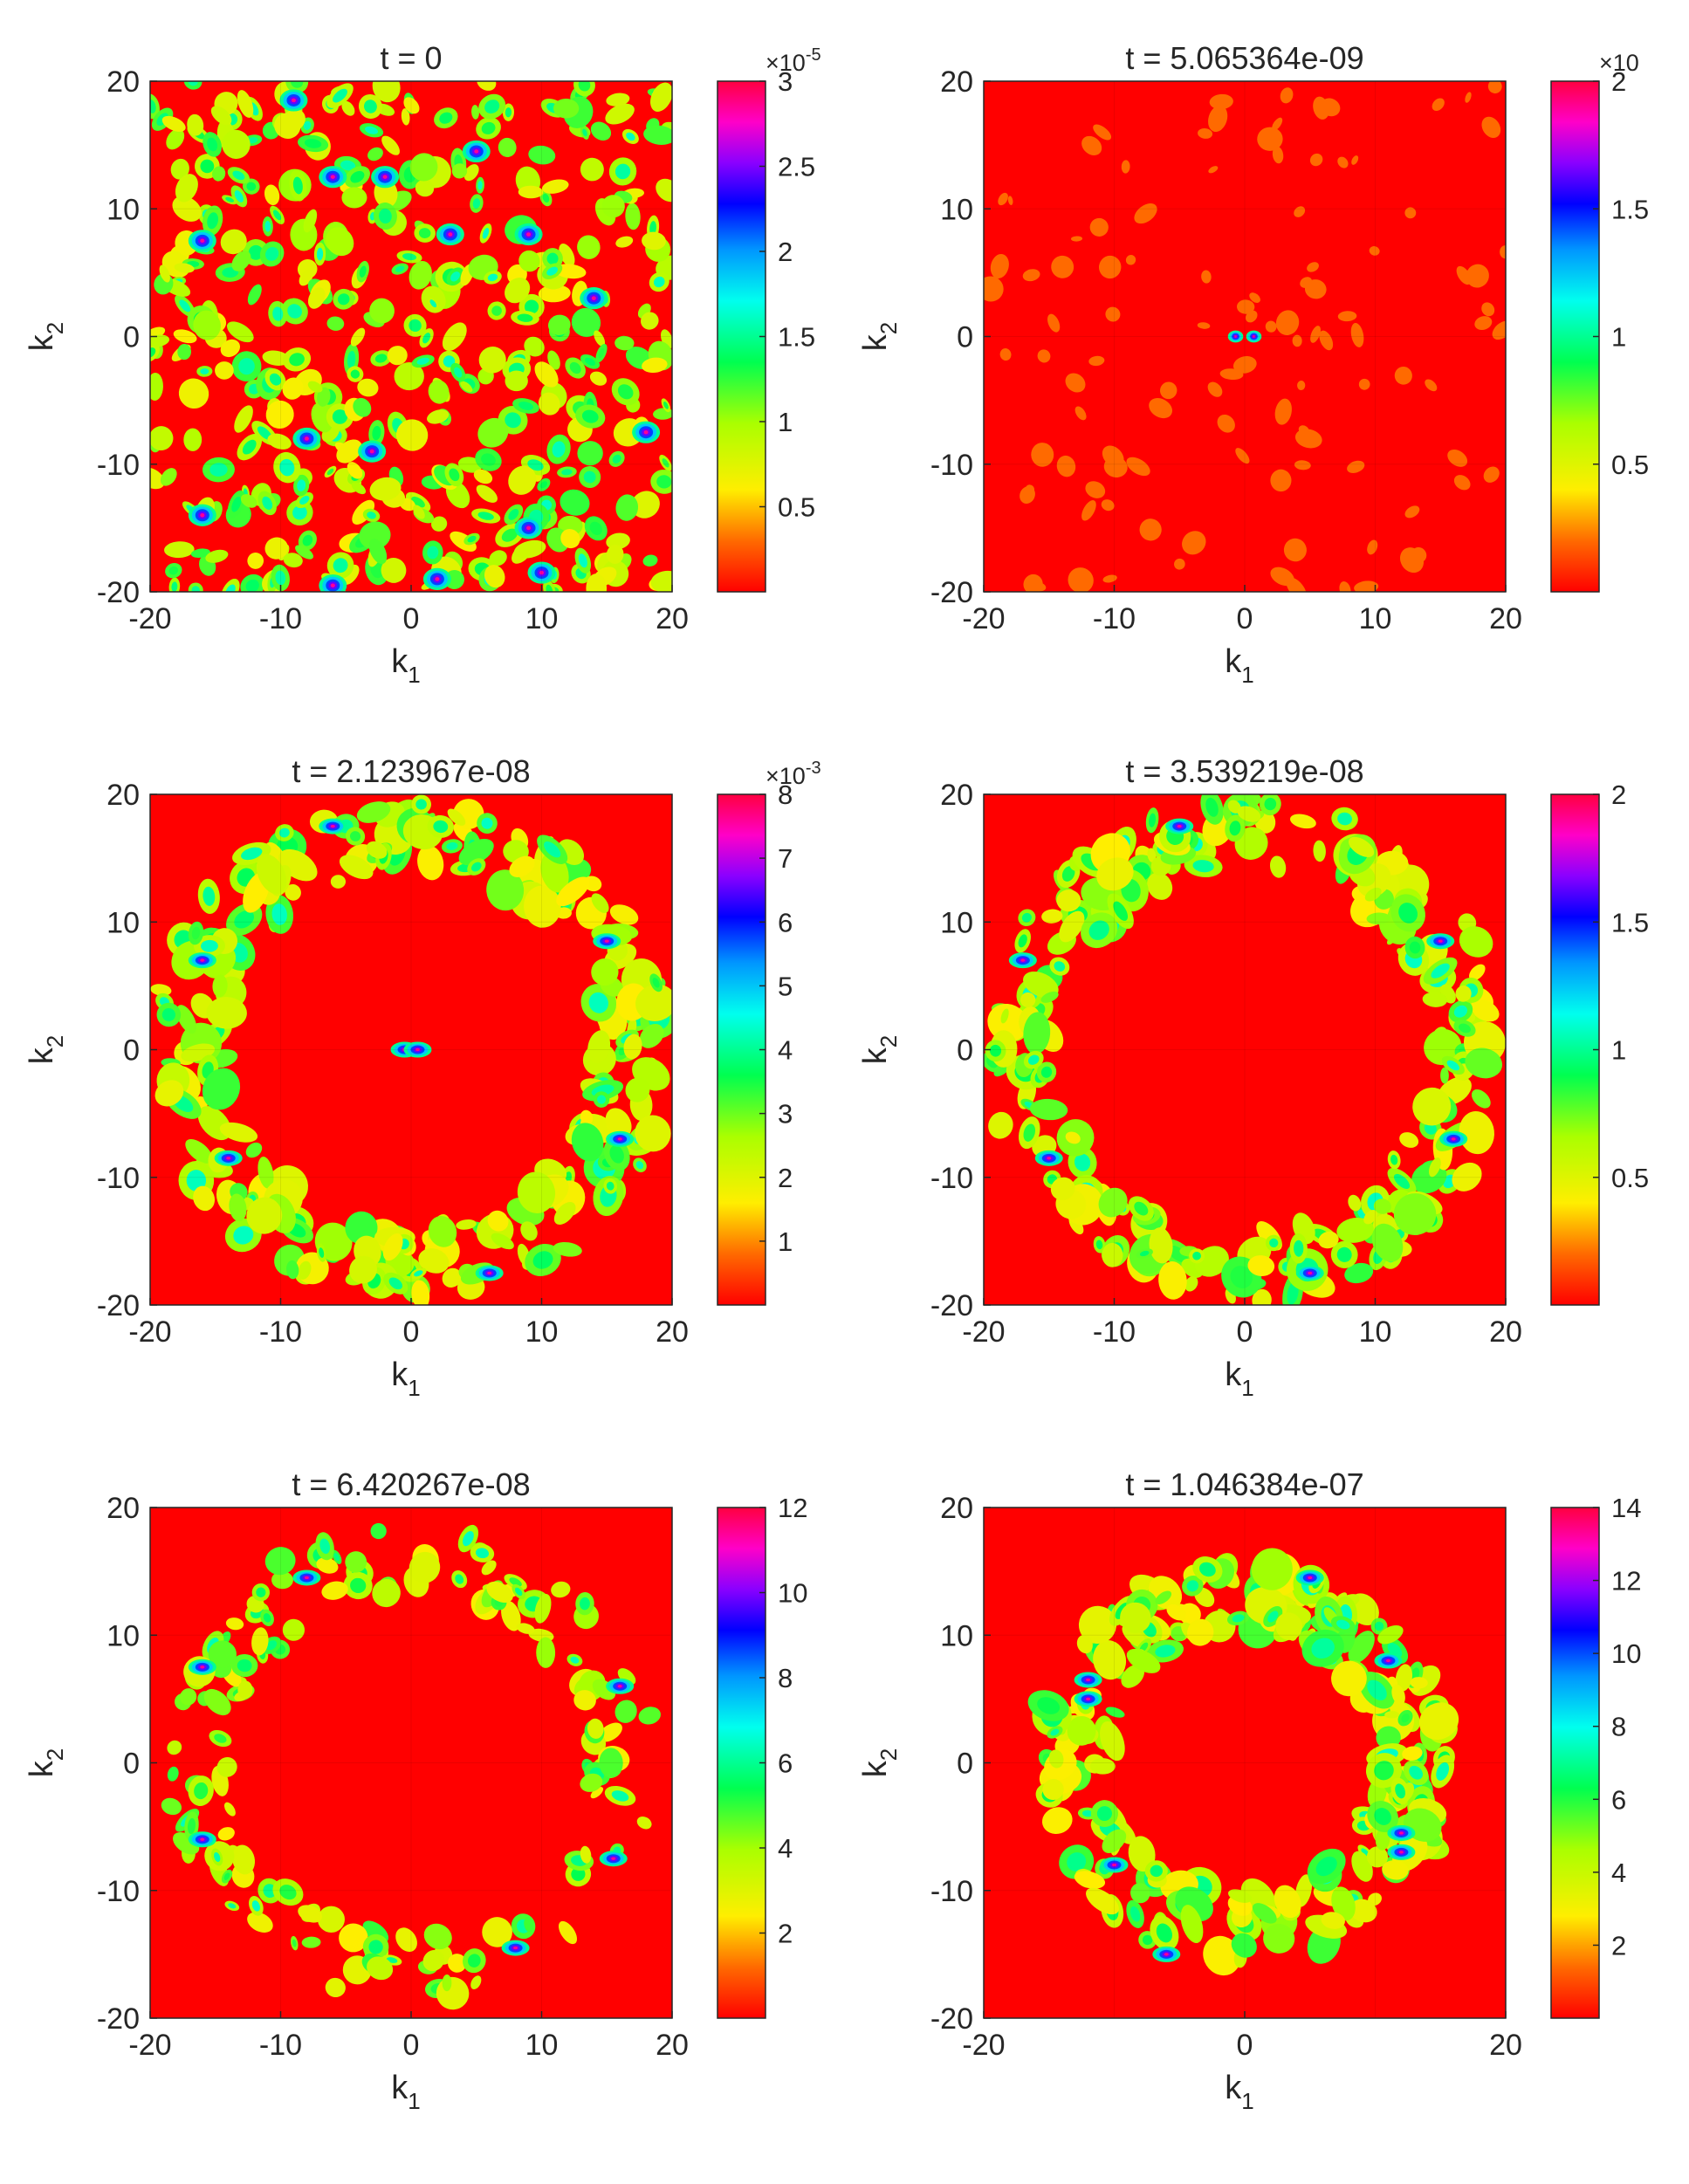 The width and height of the screenshot is (1689, 2184). I want to click on x-tick-label: 0, so click(411, 2045).